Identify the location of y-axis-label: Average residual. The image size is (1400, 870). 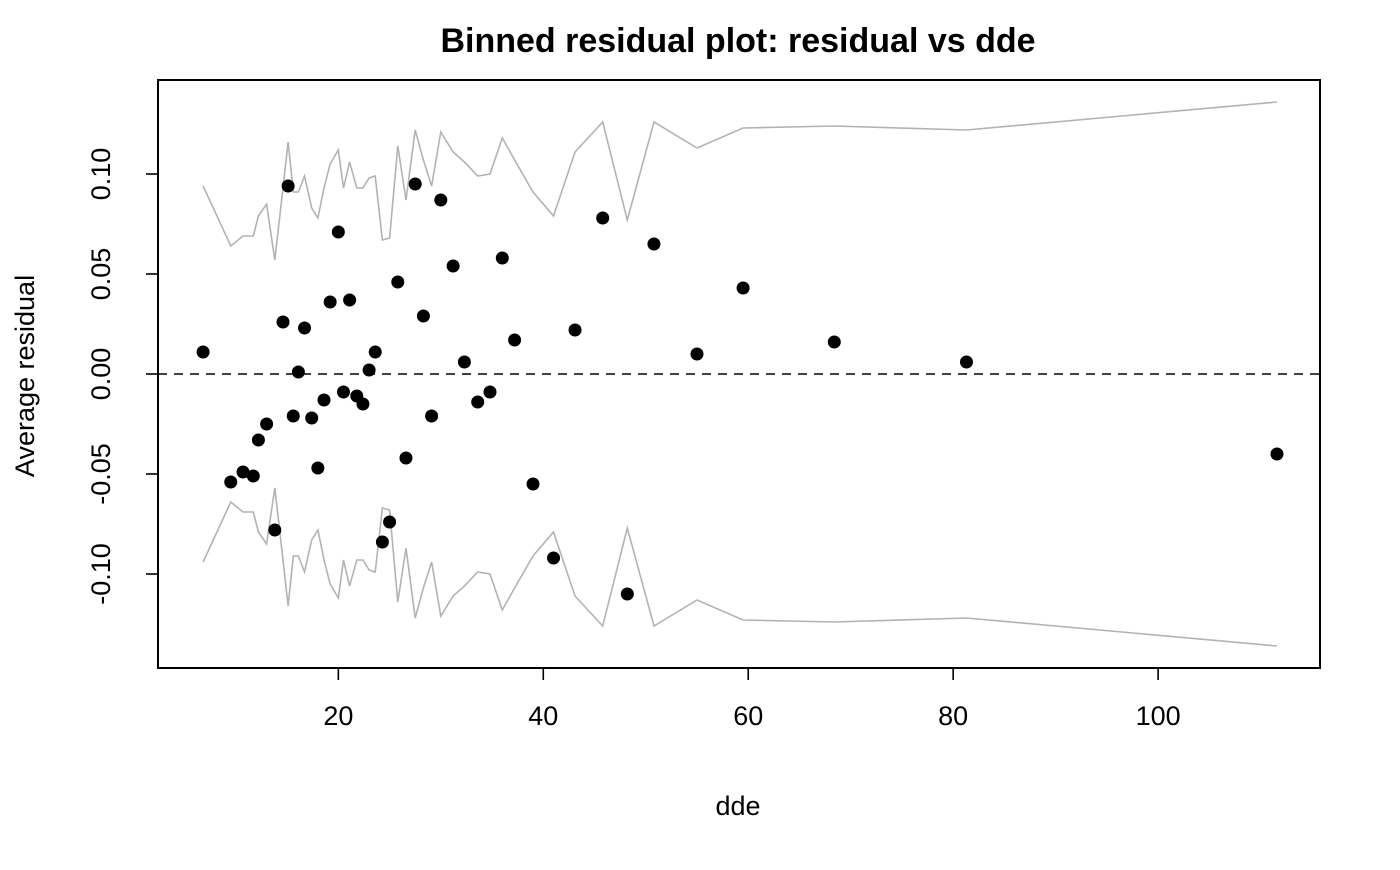
(25, 376).